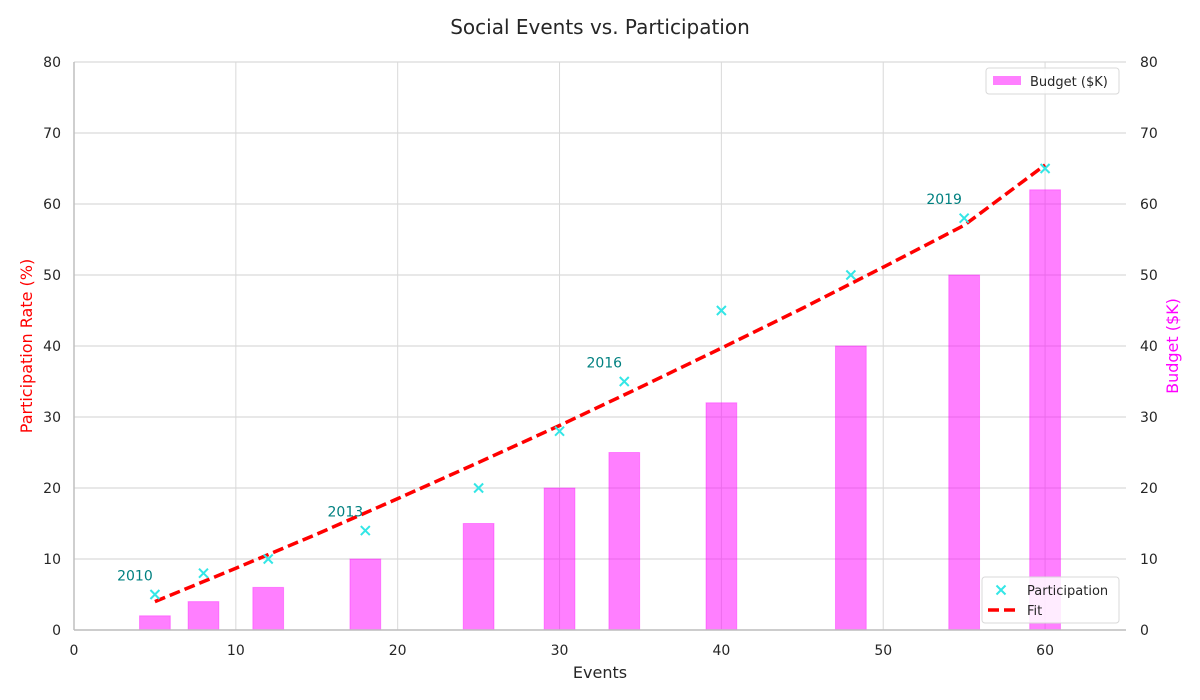 The image size is (1200, 700). What do you see at coordinates (1149, 489) in the screenshot?
I see `y-right-tick-label: 20` at bounding box center [1149, 489].